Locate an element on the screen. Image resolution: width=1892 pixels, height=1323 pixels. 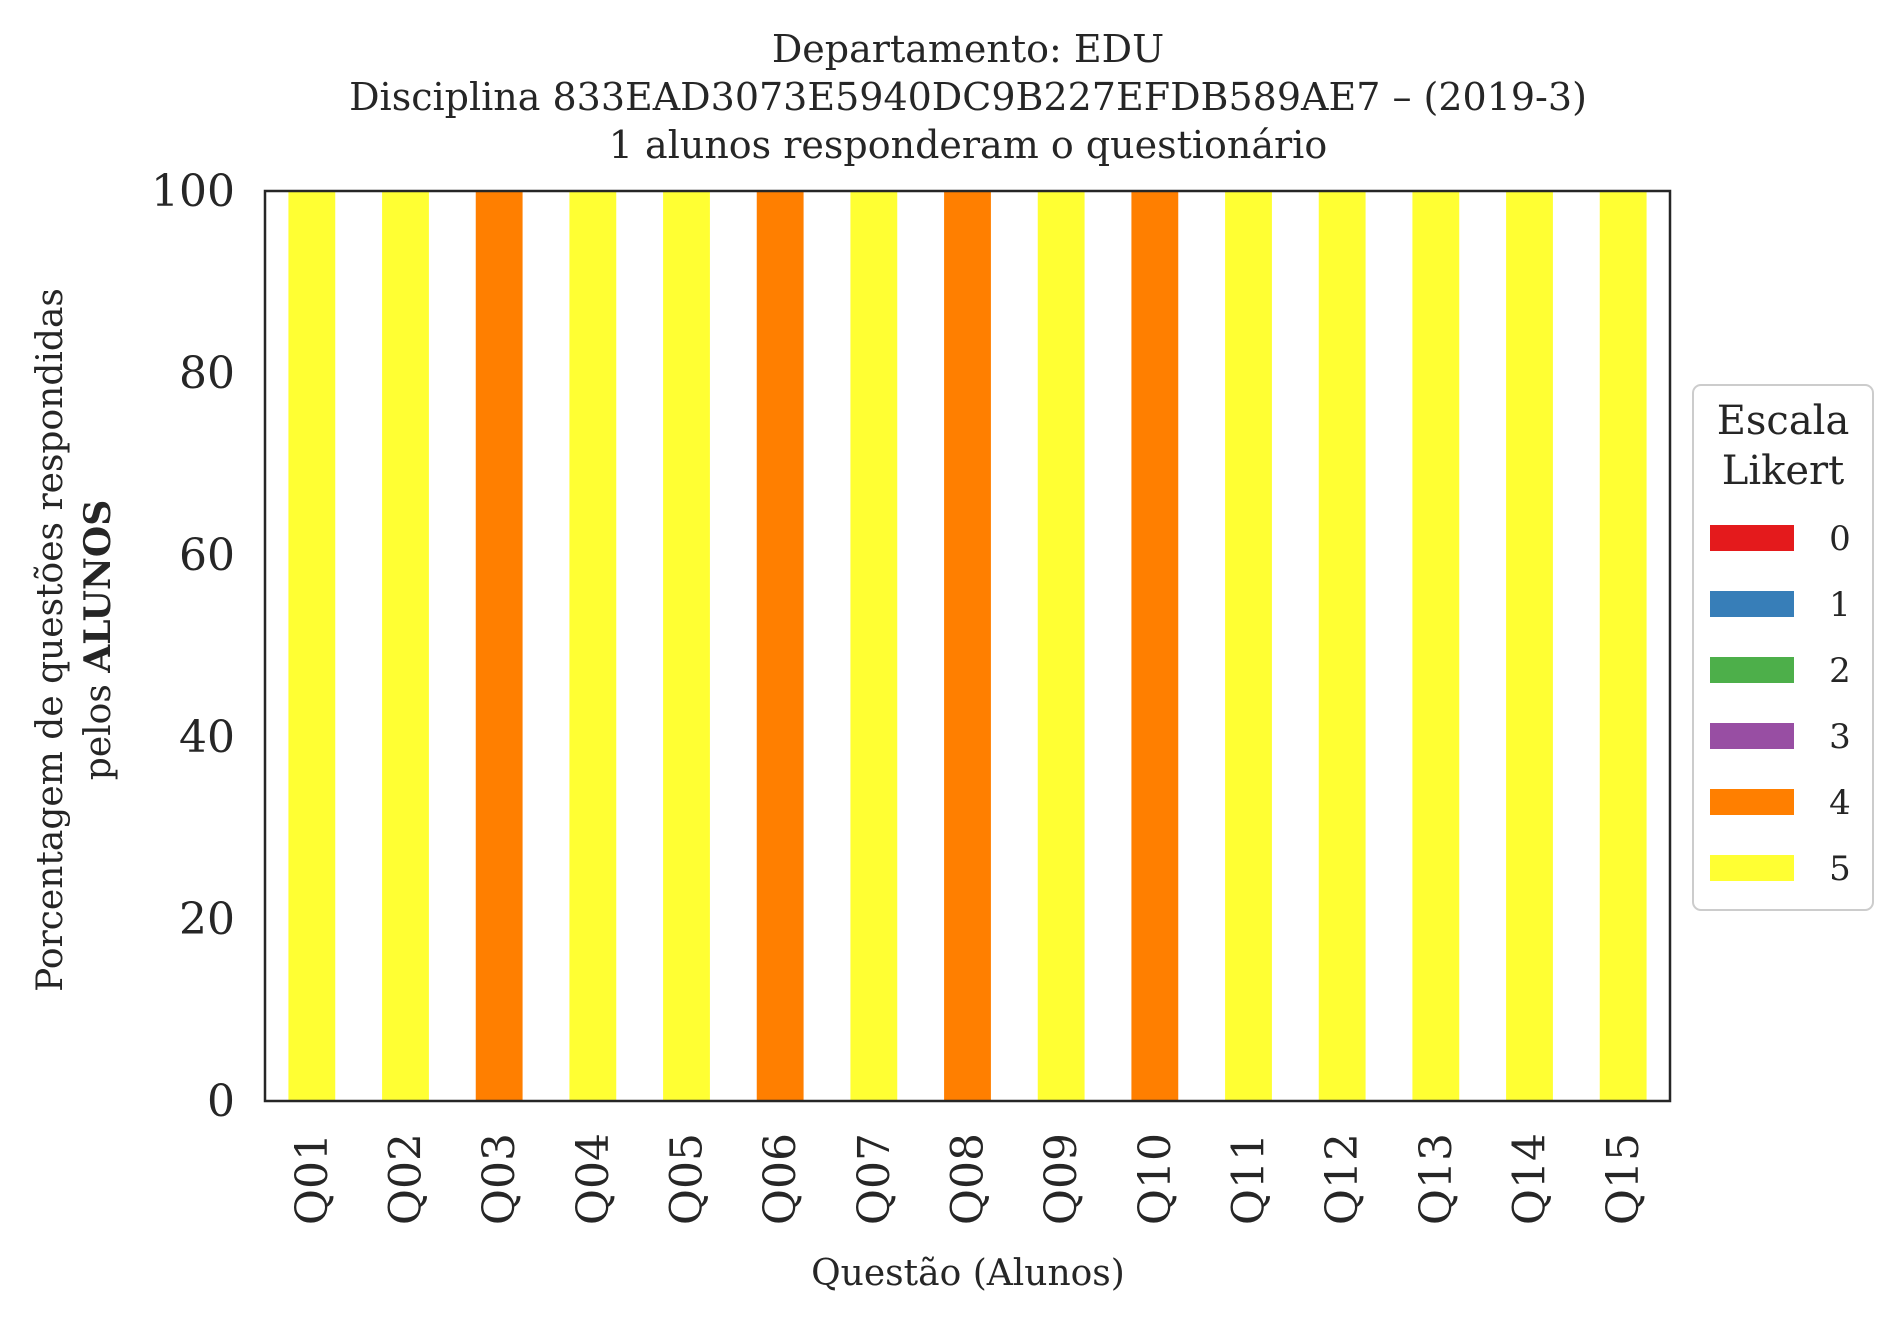
y-tick-label-60: 60 is located at coordinates (207, 555).